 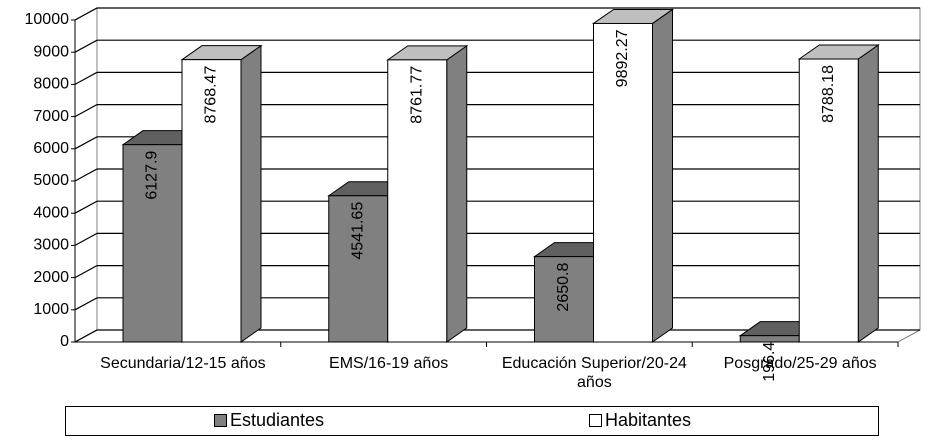 What do you see at coordinates (183, 363) in the screenshot?
I see `x-tick-label: Secundaria/12-15 años` at bounding box center [183, 363].